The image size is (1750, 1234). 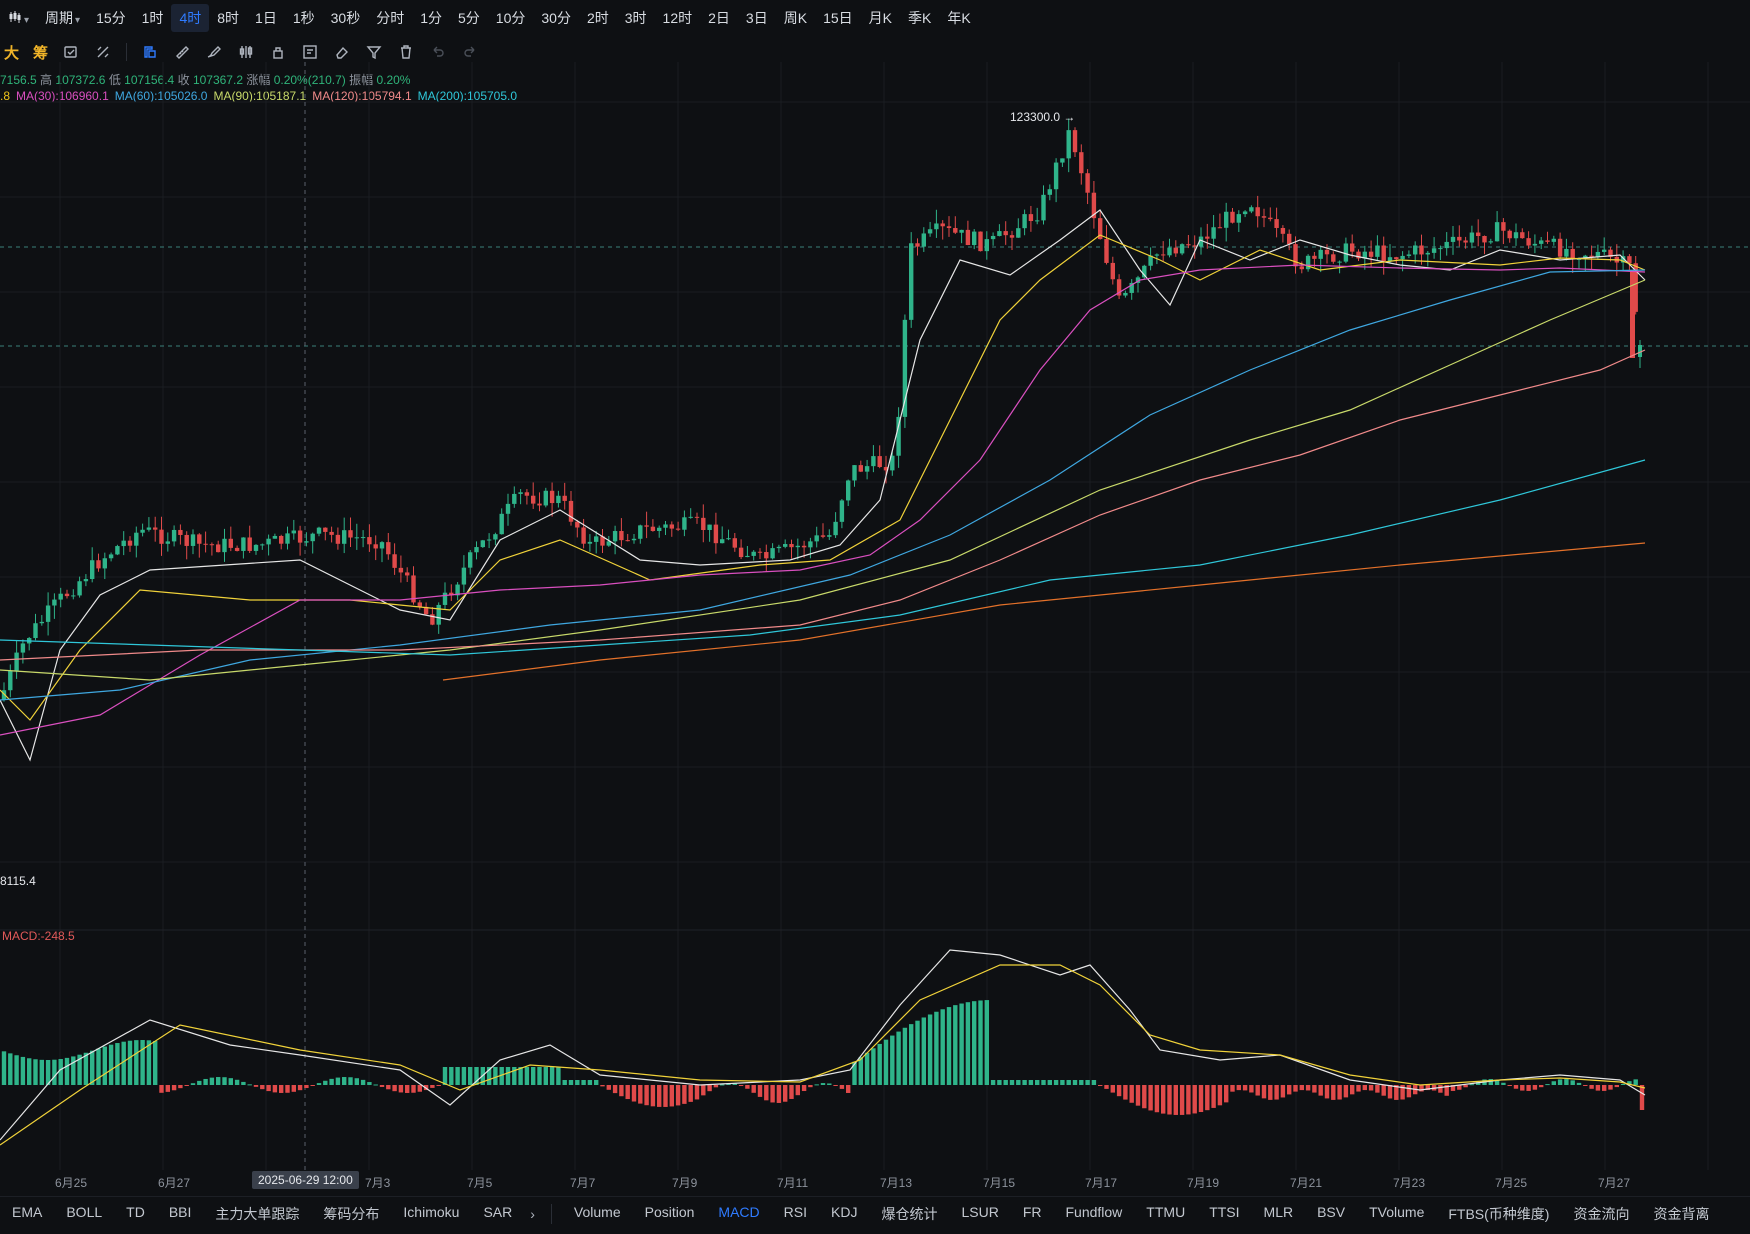 What do you see at coordinates (71, 52) in the screenshot?
I see `compare-icon` at bounding box center [71, 52].